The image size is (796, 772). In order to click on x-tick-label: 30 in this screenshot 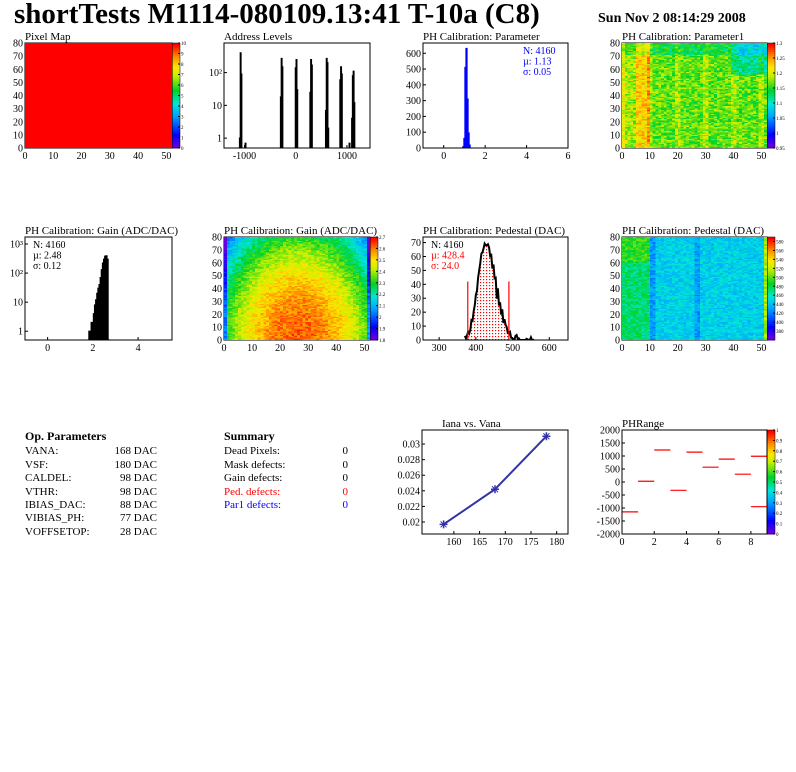, I will do `click(308, 348)`.